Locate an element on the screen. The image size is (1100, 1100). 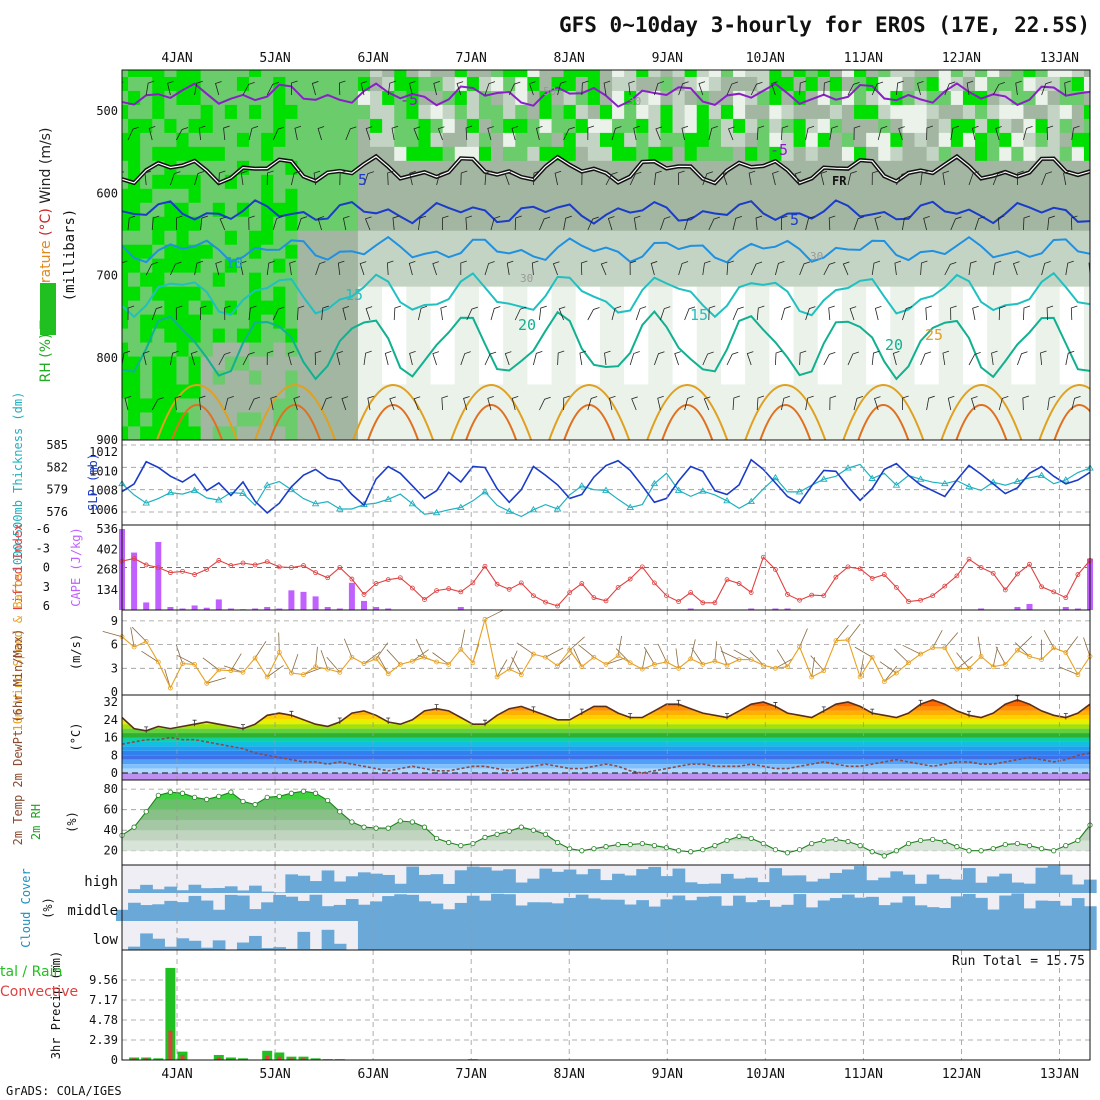
y-tick-label: 134 is located at coordinates (107, 590).